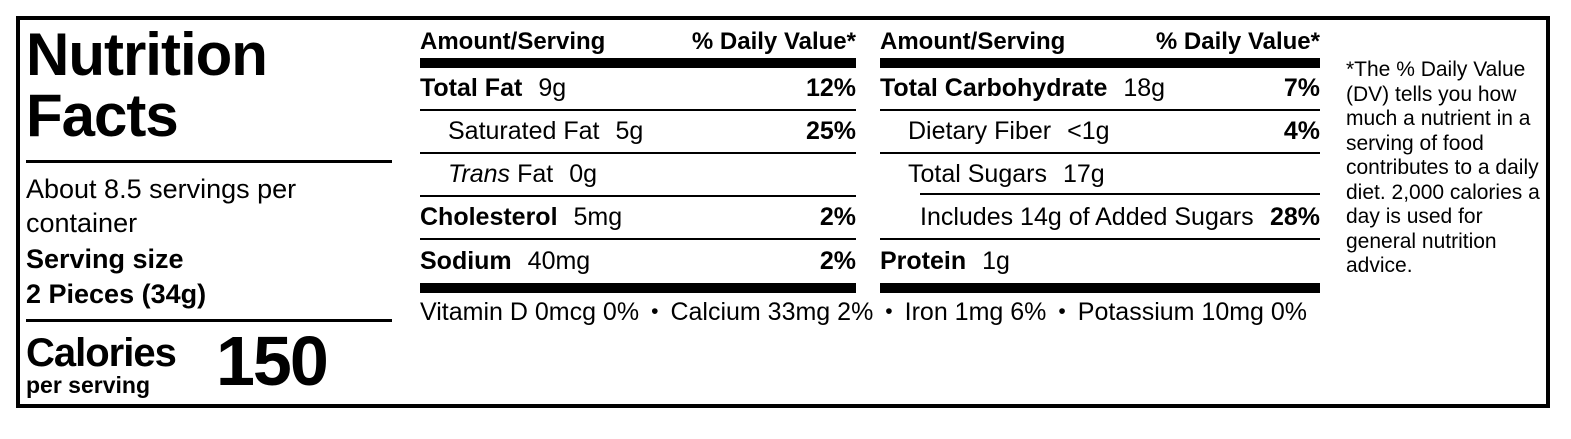 The image size is (1571, 439). Describe the element at coordinates (598, 217) in the screenshot. I see `nutrient-amount: 5mg` at that location.